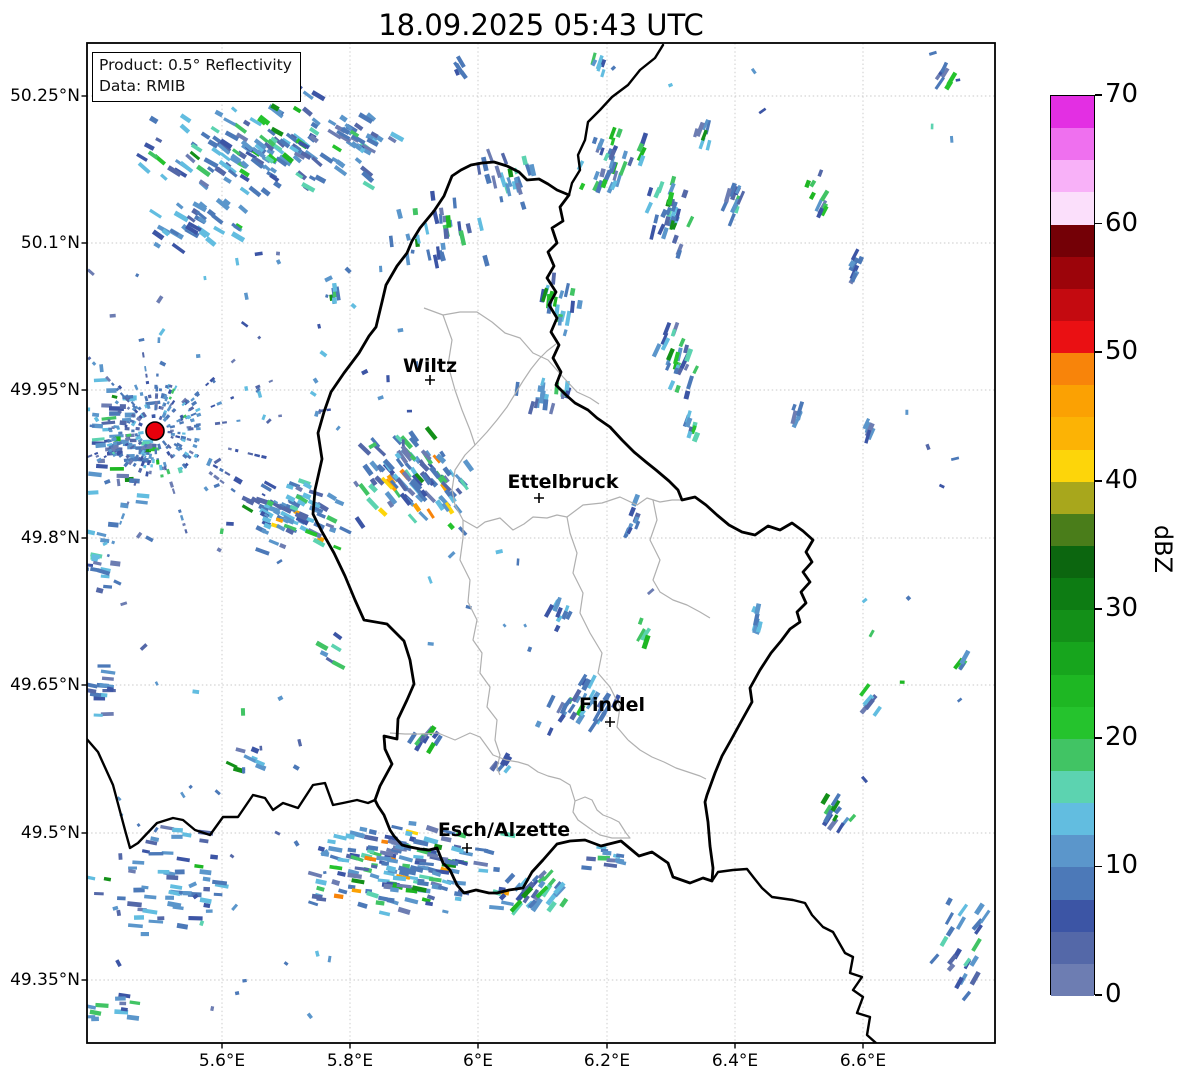  What do you see at coordinates (539, 498) in the screenshot?
I see `city-marker-ettelbruck` at bounding box center [539, 498].